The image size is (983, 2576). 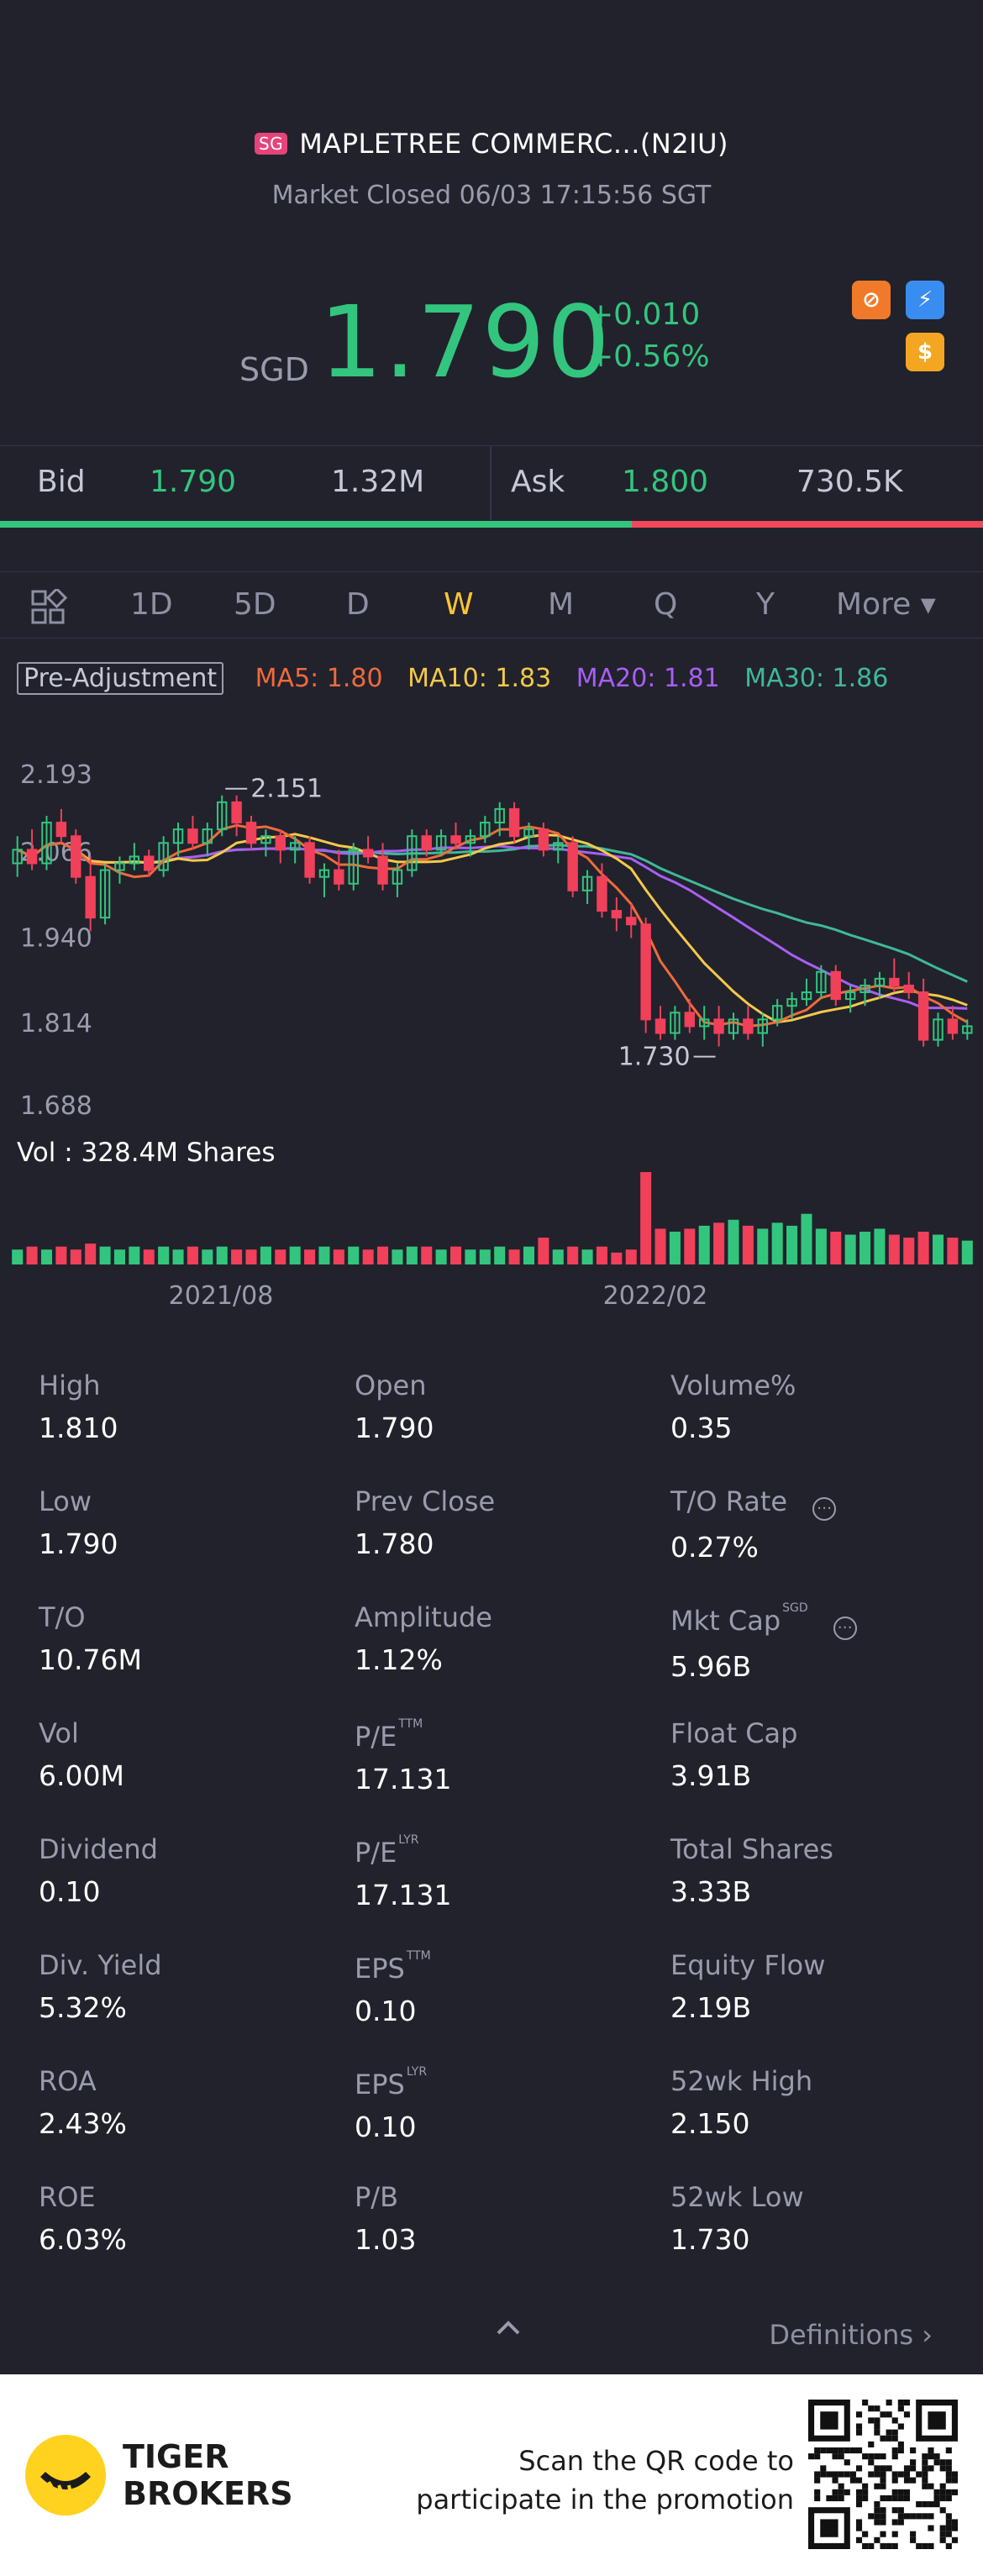 I want to click on no-short-icon: ⊘, so click(x=872, y=300).